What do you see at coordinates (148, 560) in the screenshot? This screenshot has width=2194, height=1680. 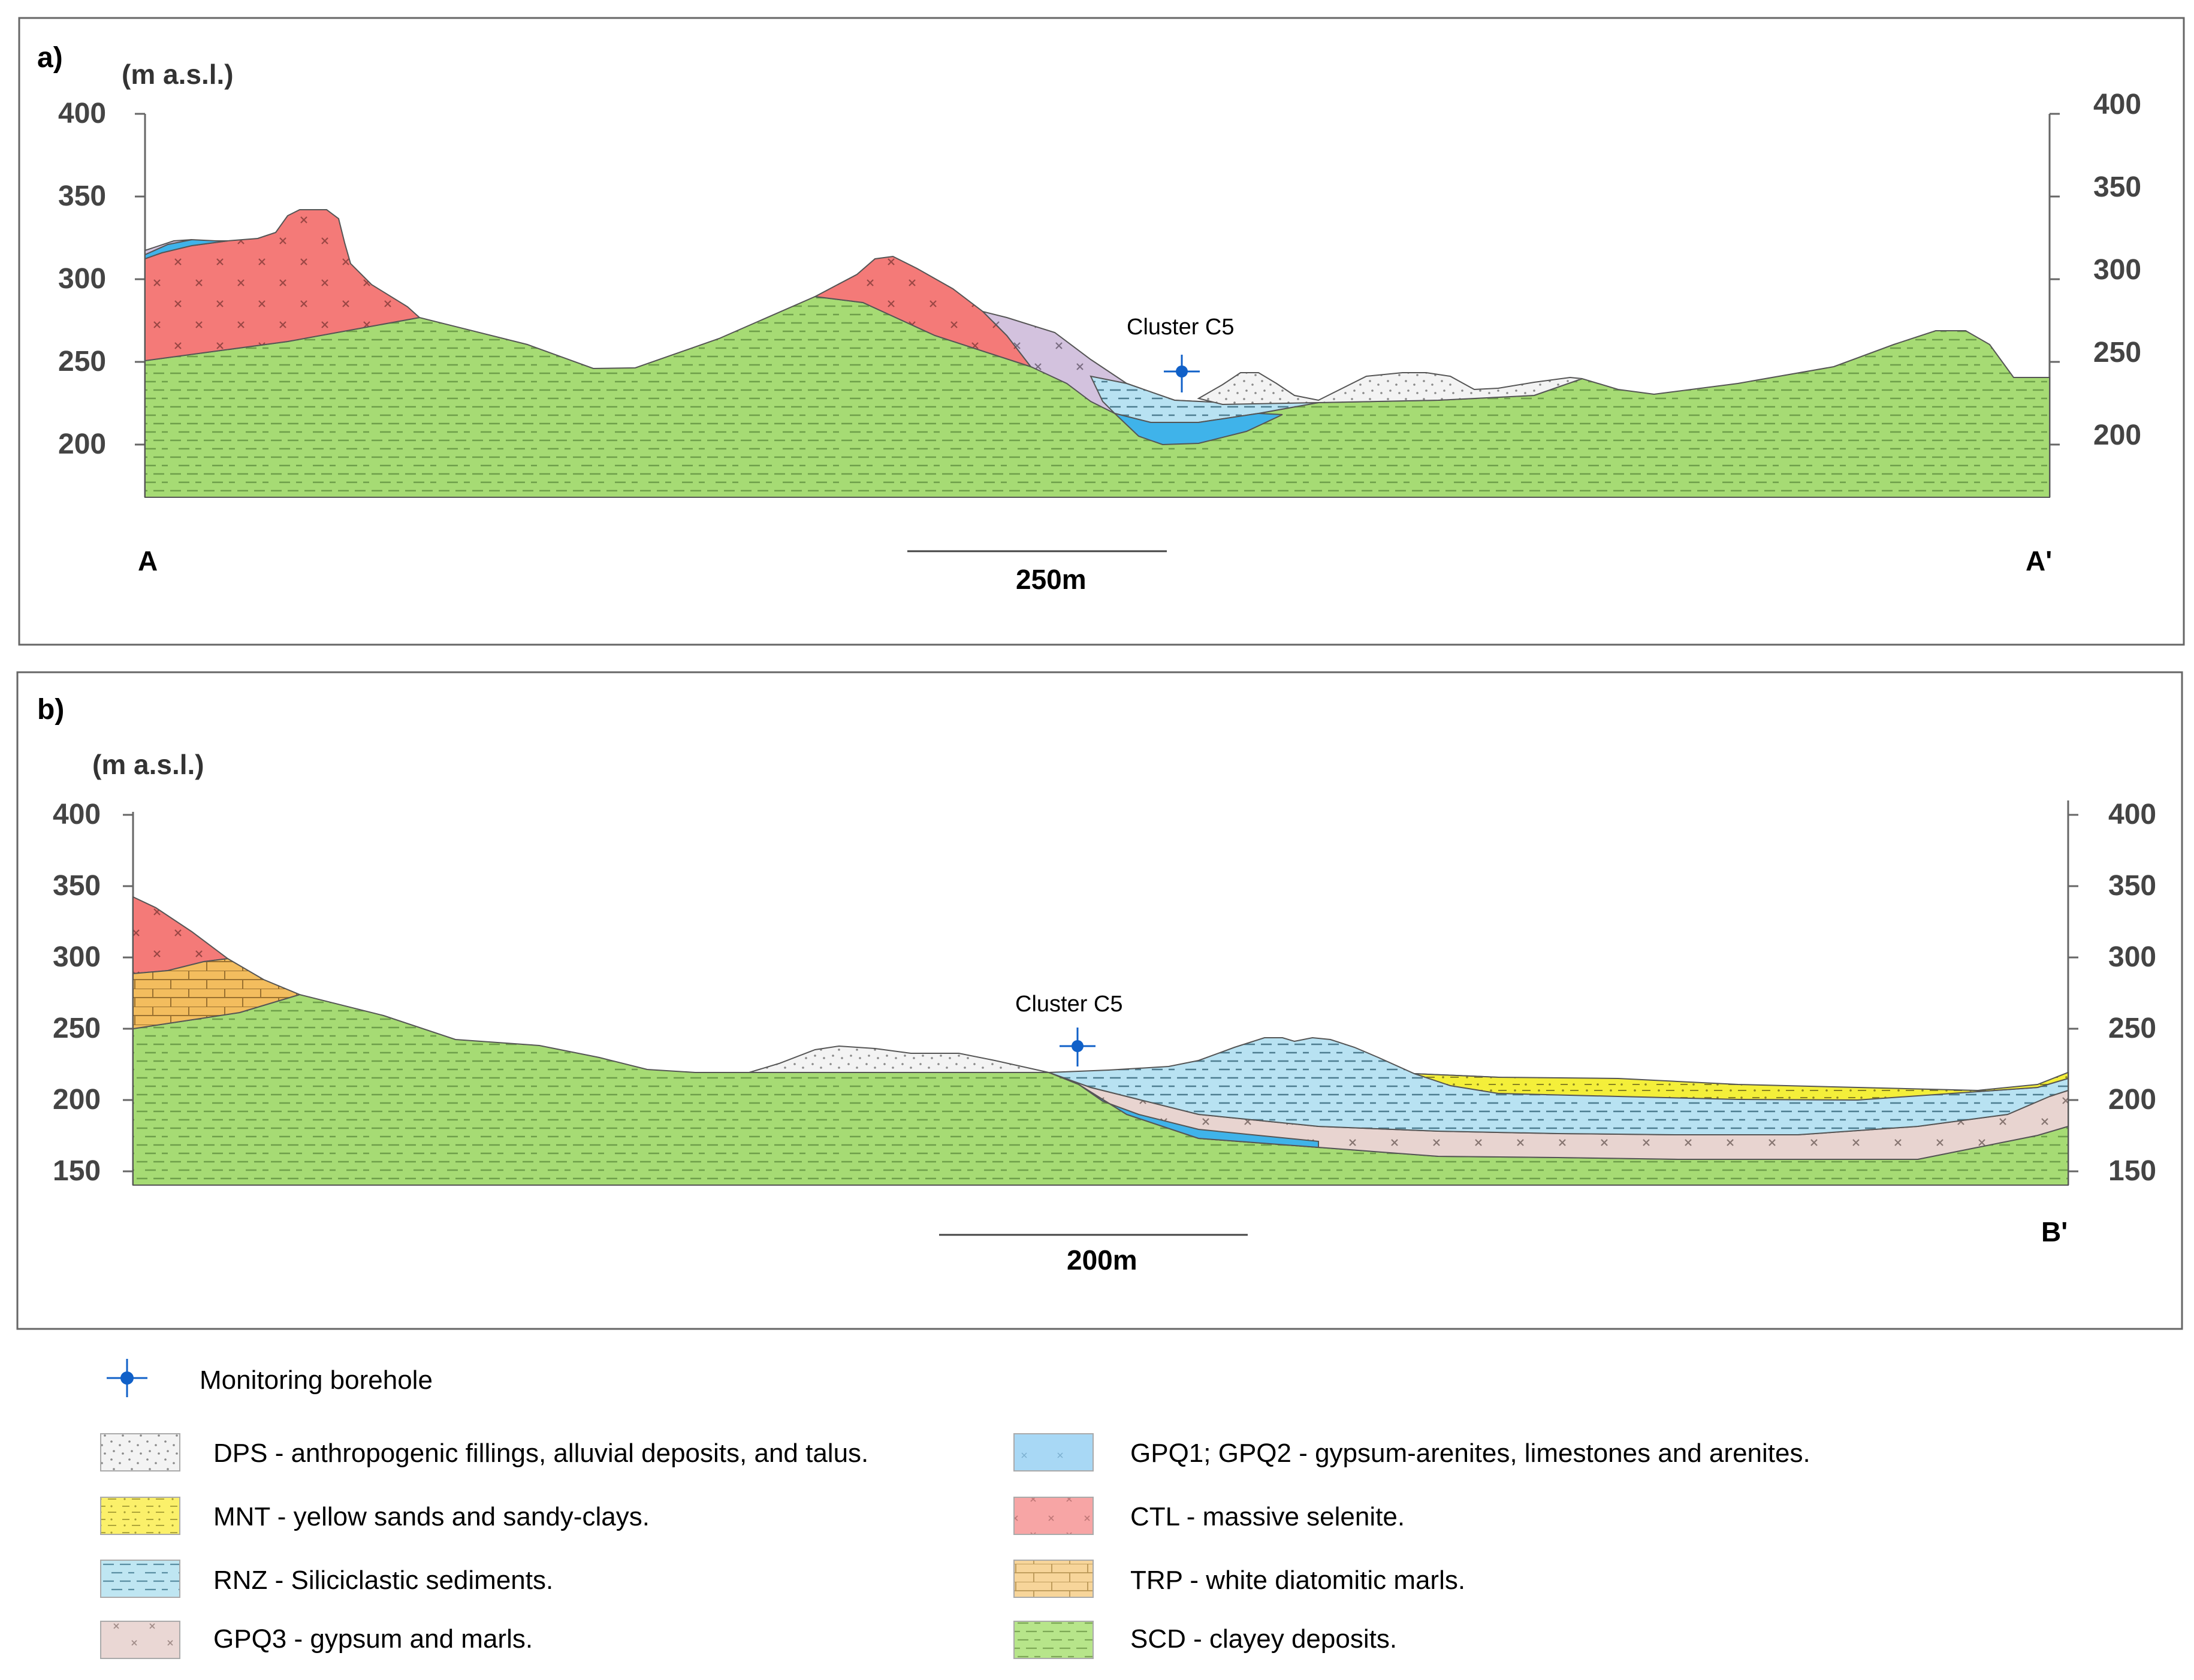 I see `panel-a-start-label: A` at bounding box center [148, 560].